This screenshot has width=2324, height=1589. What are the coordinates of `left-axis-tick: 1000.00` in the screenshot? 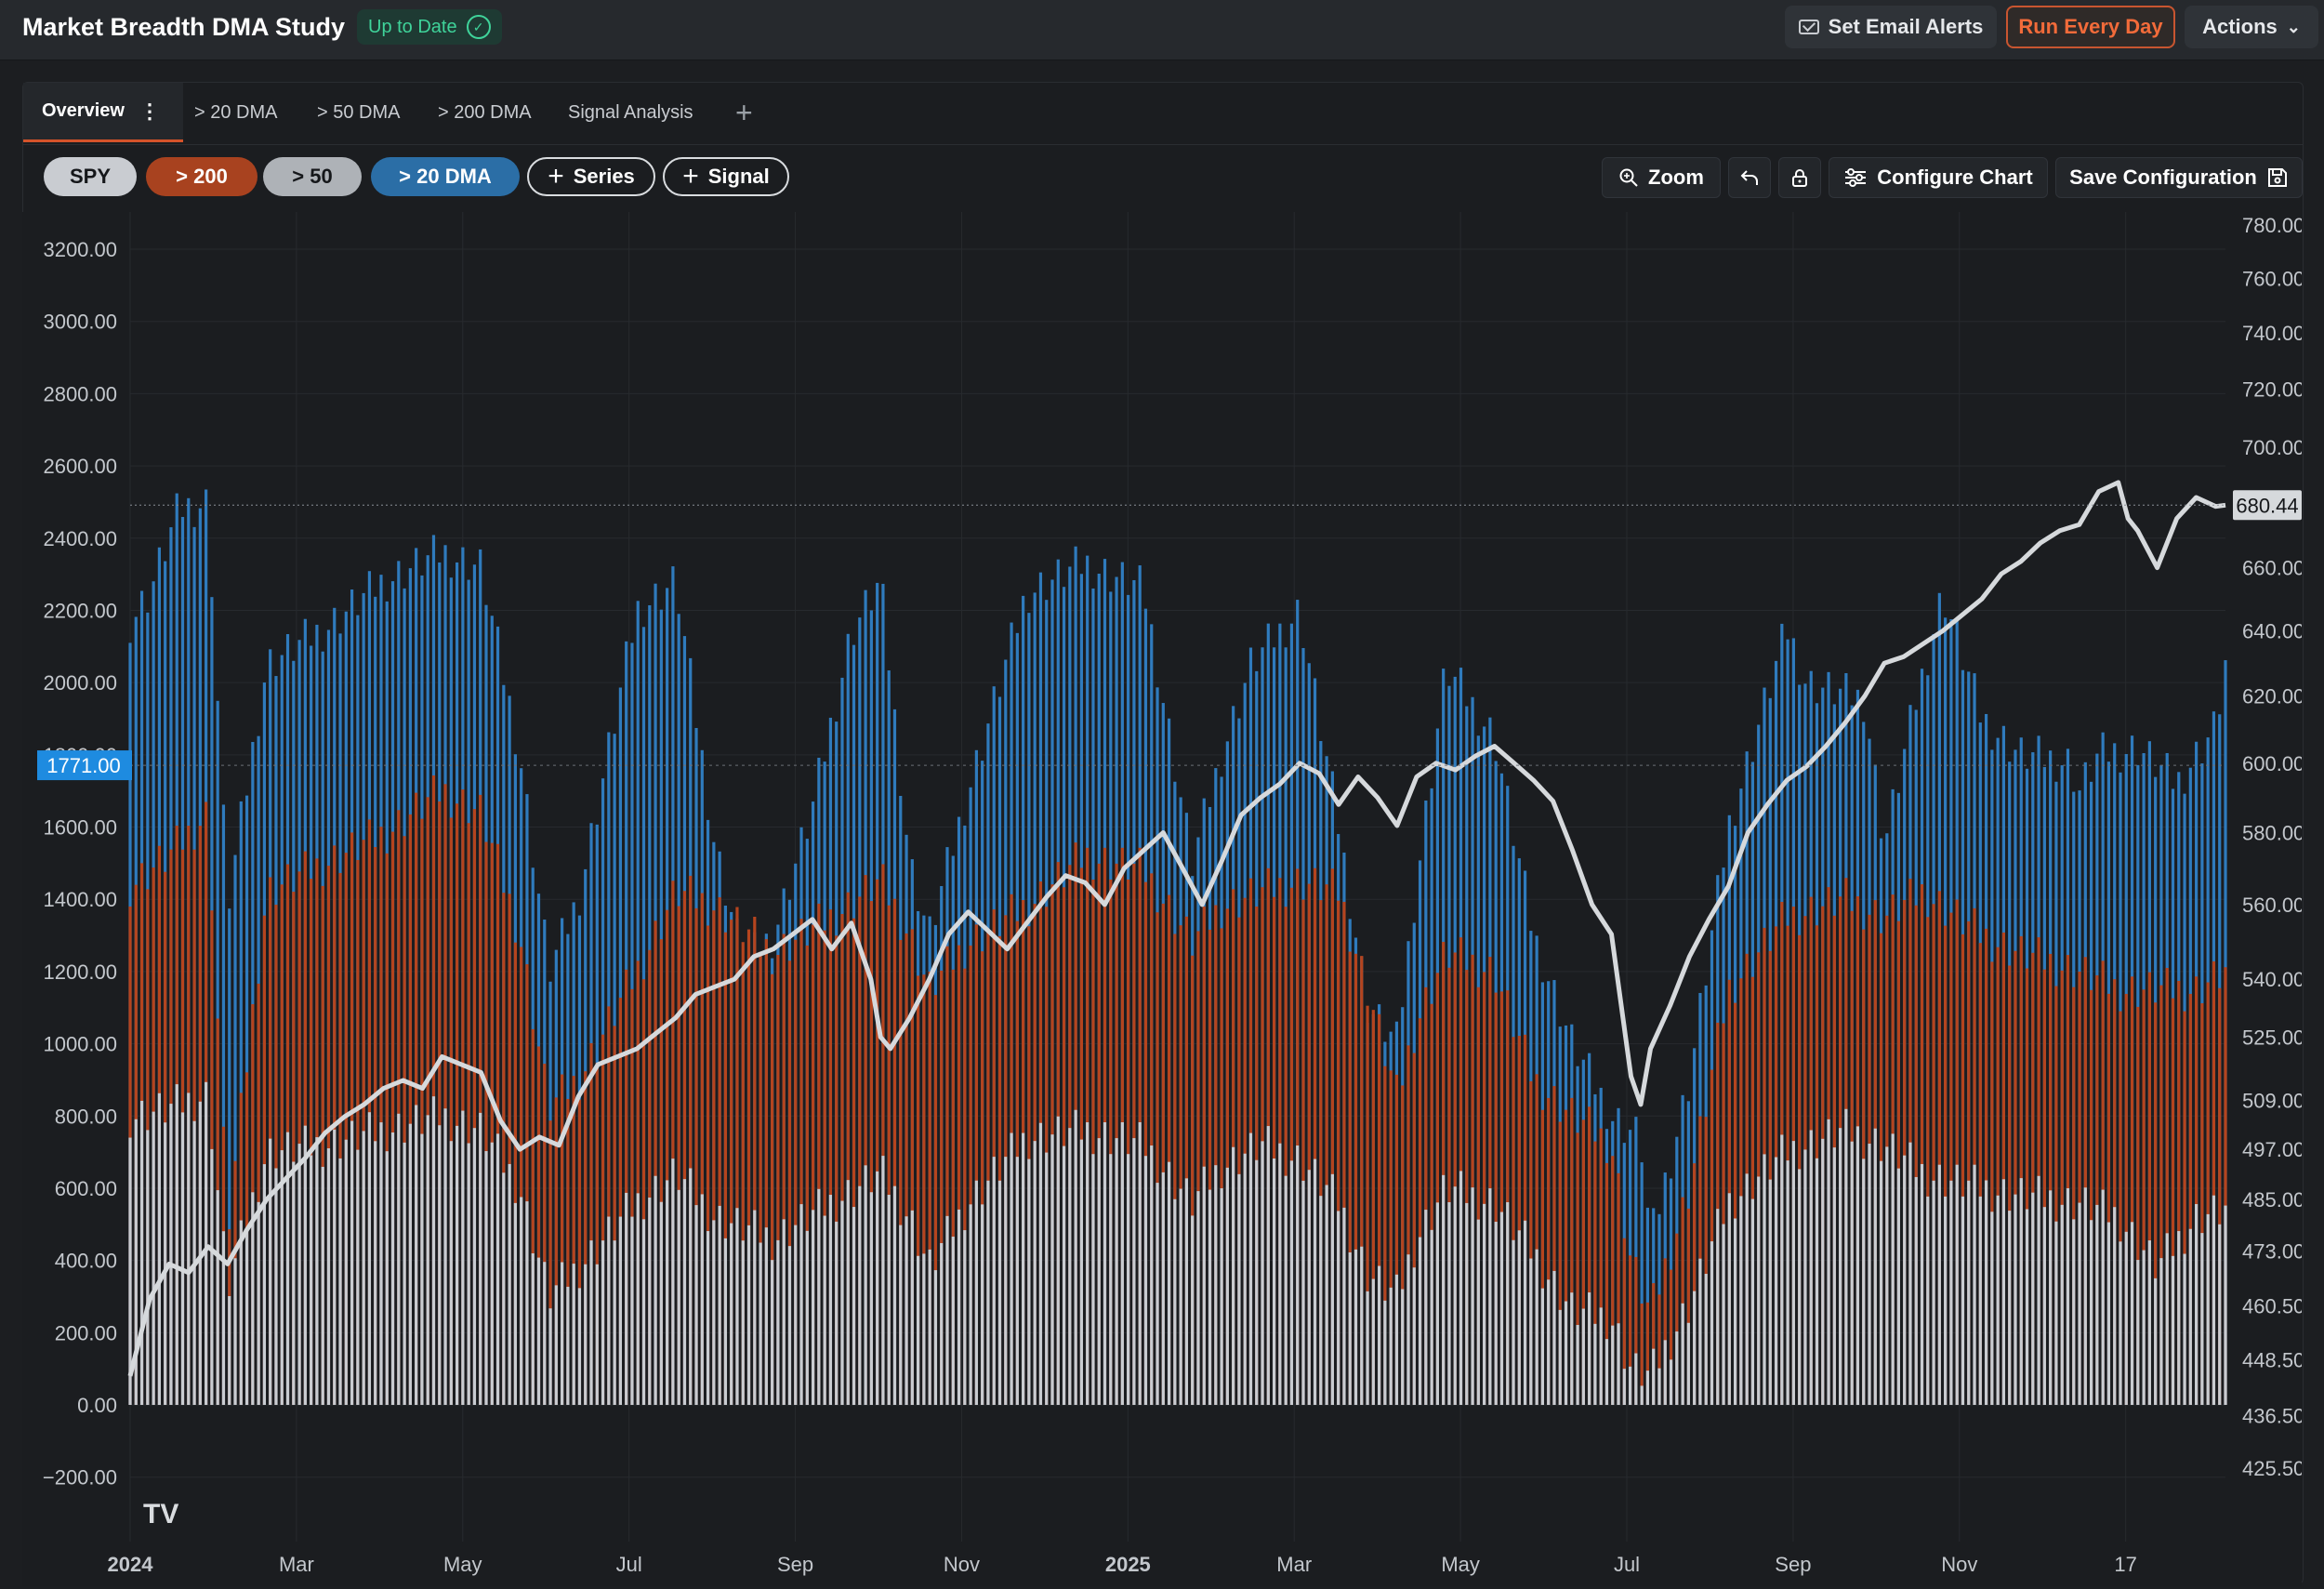 It's located at (80, 1044).